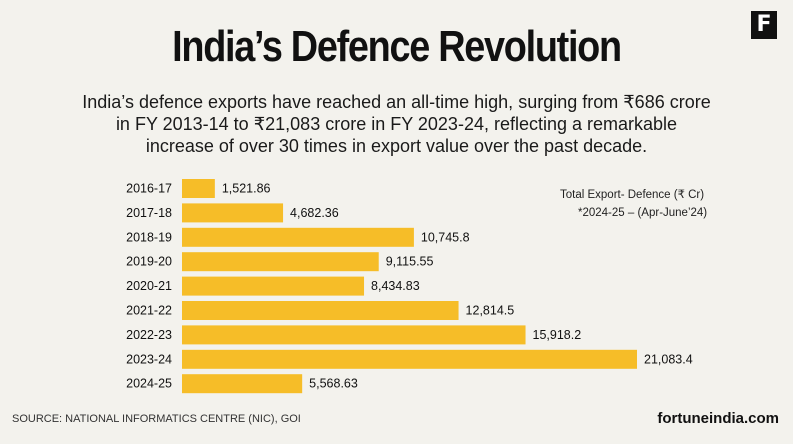 Image resolution: width=793 pixels, height=444 pixels. I want to click on value-label: 9,115.55, so click(410, 262).